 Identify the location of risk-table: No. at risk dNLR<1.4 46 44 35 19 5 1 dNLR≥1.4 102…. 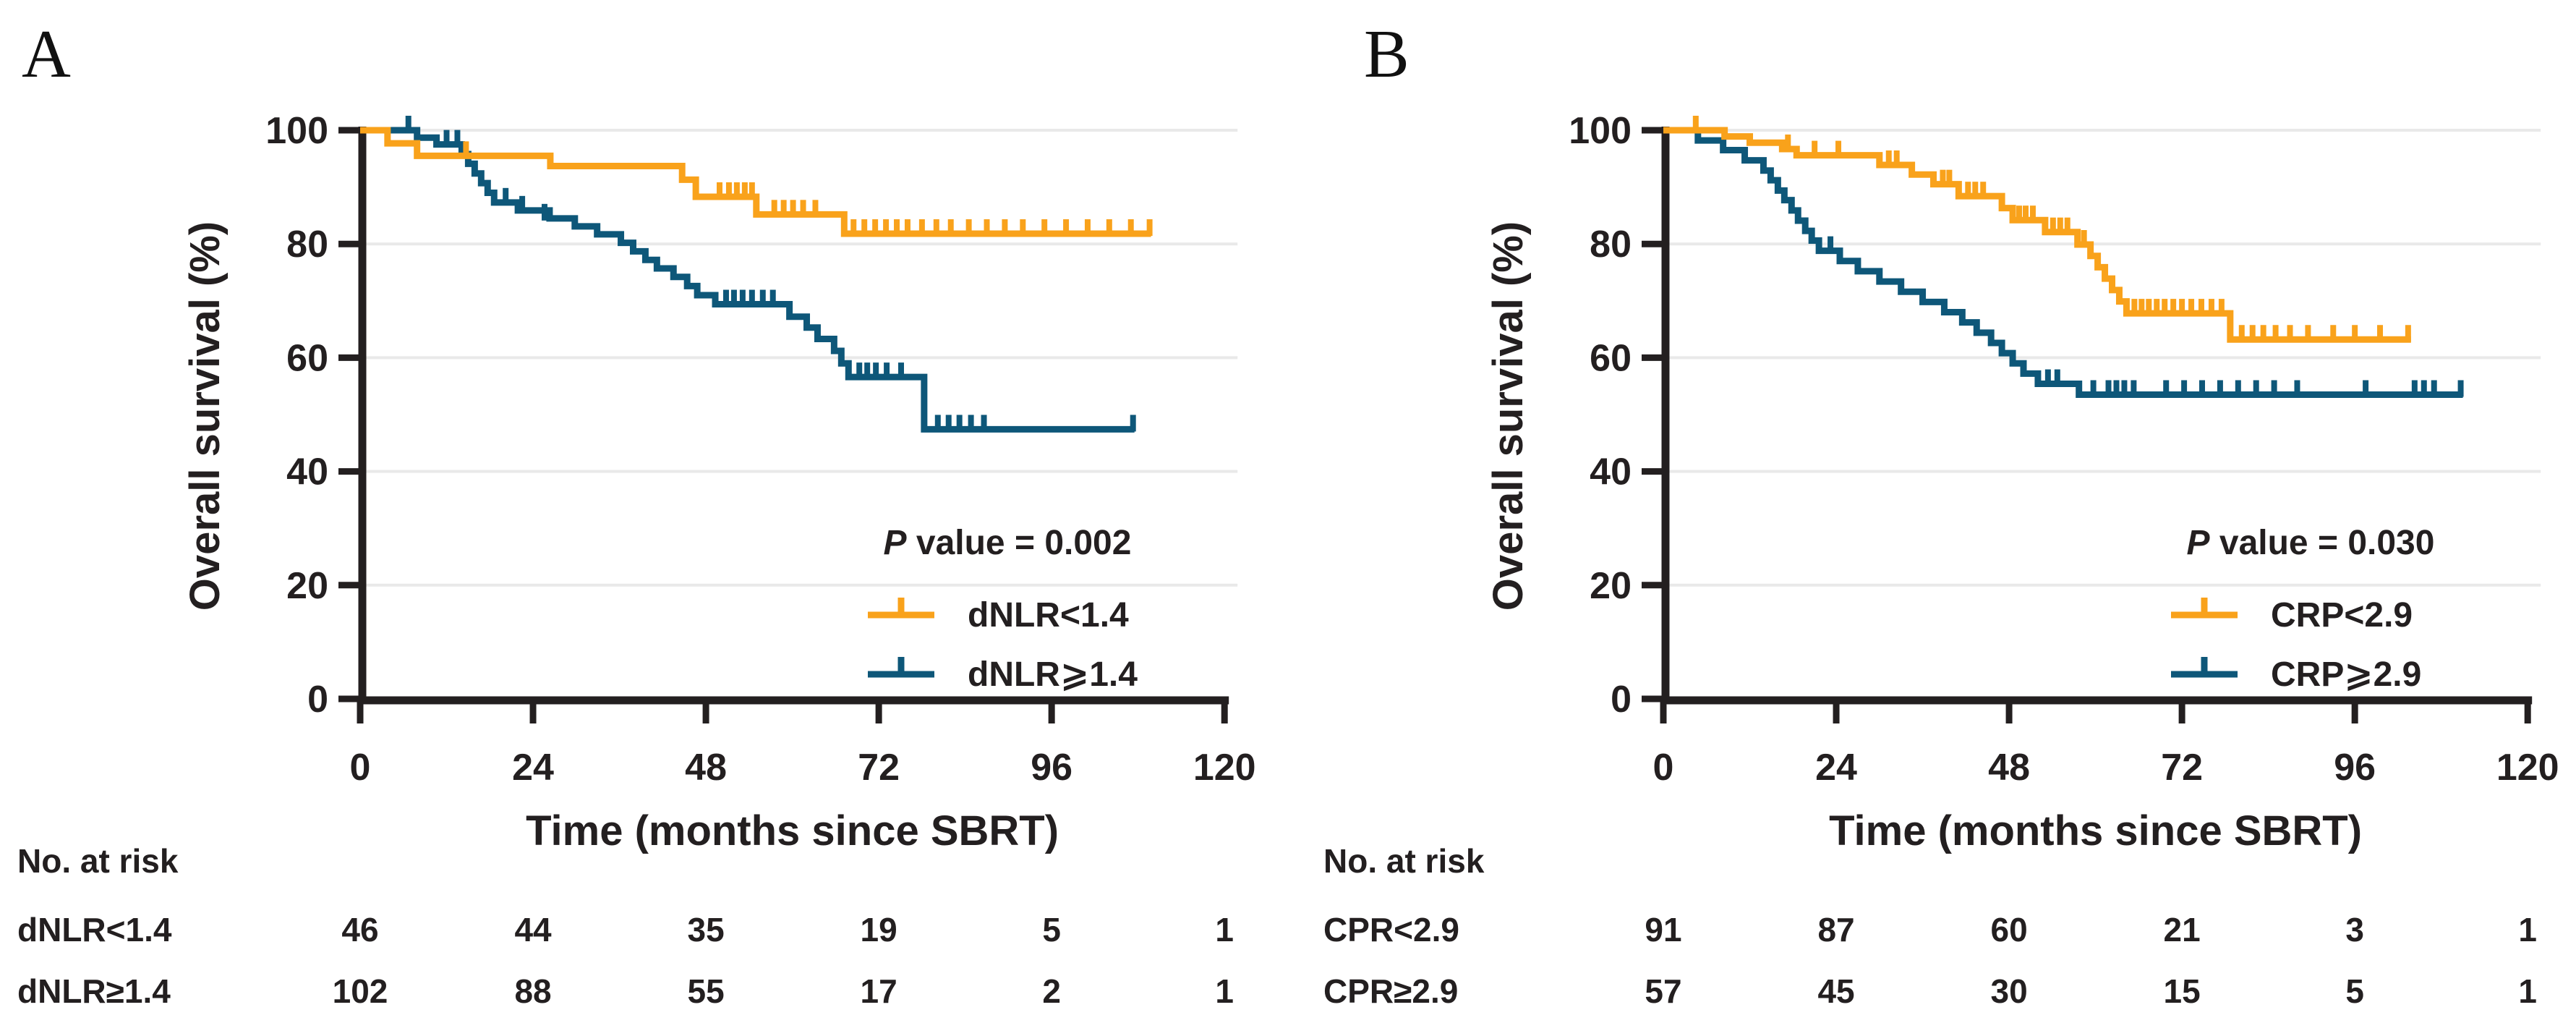
(625, 926).